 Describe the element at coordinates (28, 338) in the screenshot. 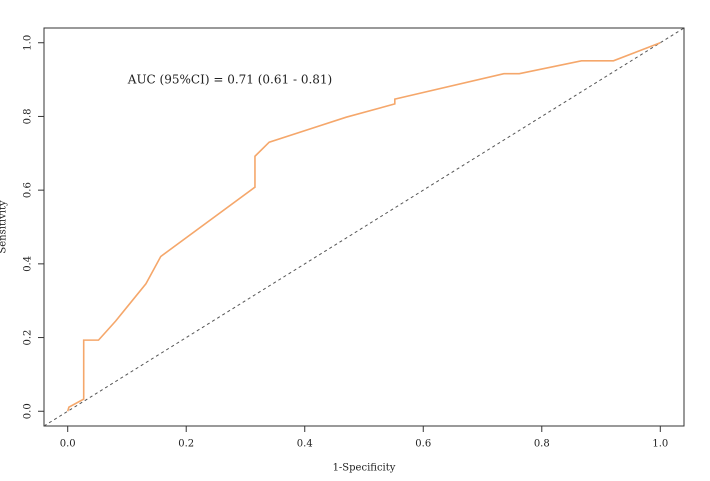

I see `y-tick-label: 0.2` at that location.